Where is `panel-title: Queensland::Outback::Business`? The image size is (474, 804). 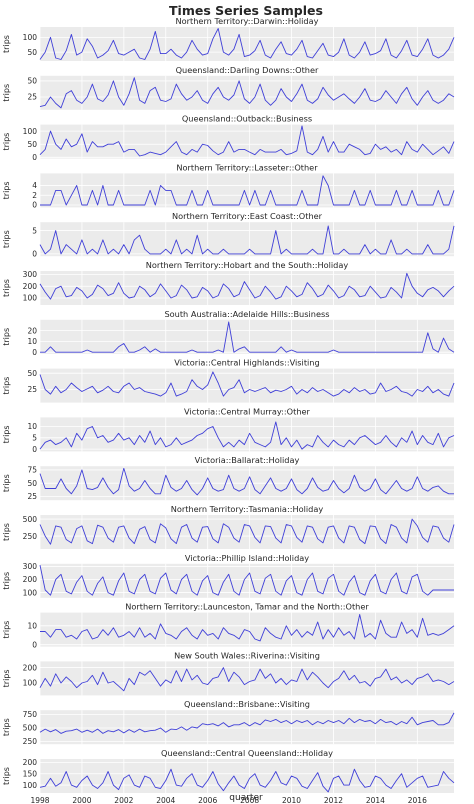 panel-title: Queensland::Outback::Business is located at coordinates (247, 119).